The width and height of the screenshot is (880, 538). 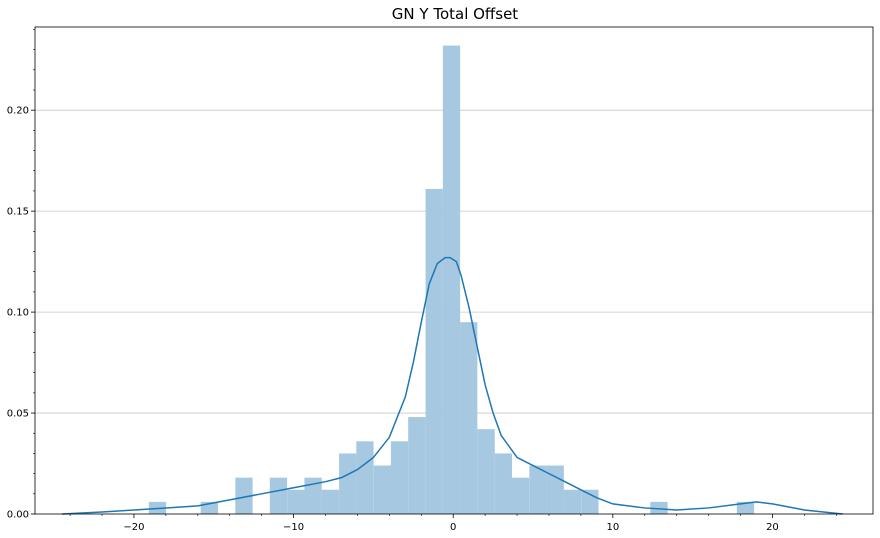 I want to click on x-tick-label: −10, so click(x=293, y=527).